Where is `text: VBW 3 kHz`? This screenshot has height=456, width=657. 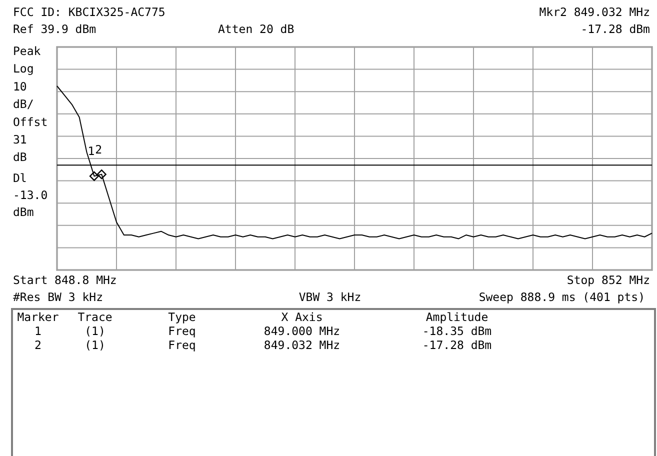
text: VBW 3 kHz is located at coordinates (330, 297).